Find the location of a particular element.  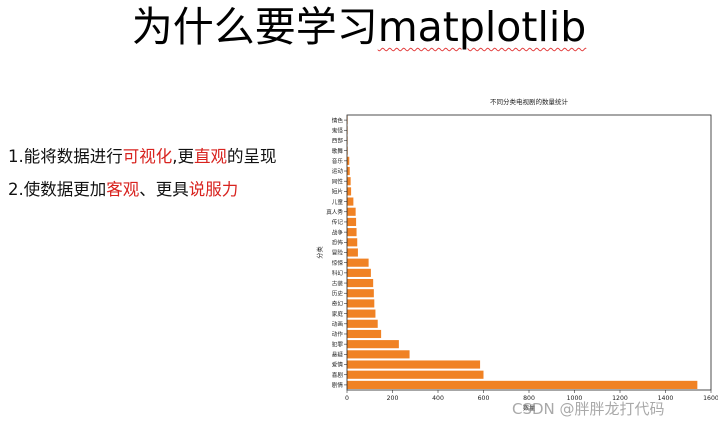

y-tick-label: 悬疑 is located at coordinates (338, 355).